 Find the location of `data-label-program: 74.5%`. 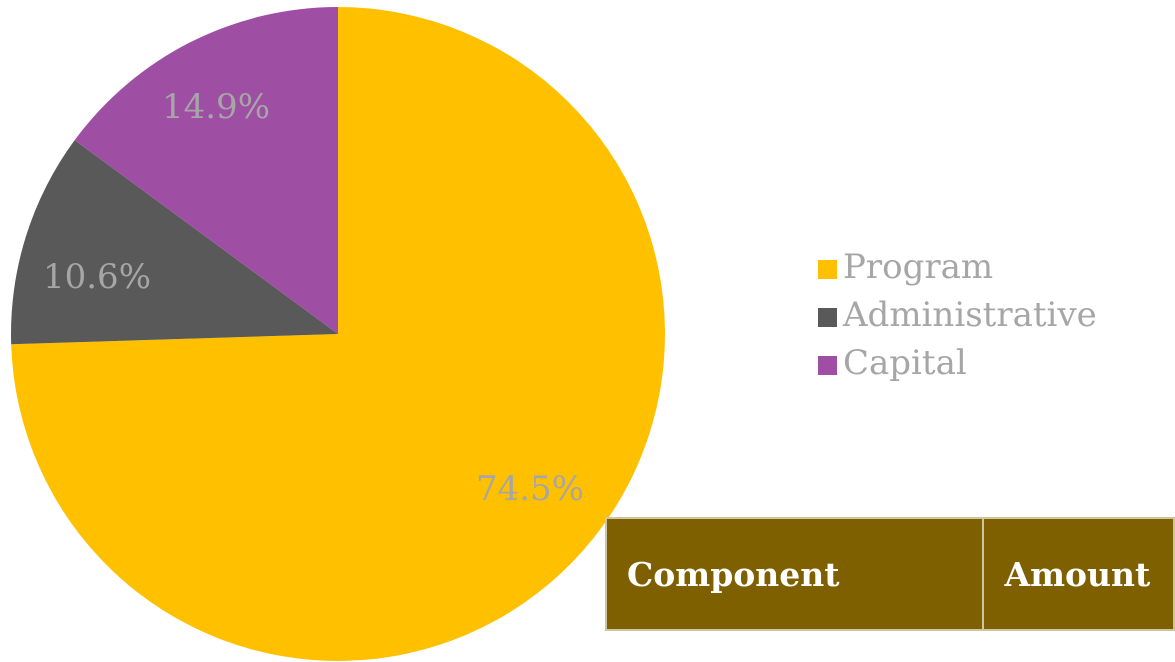

data-label-program: 74.5% is located at coordinates (530, 489).